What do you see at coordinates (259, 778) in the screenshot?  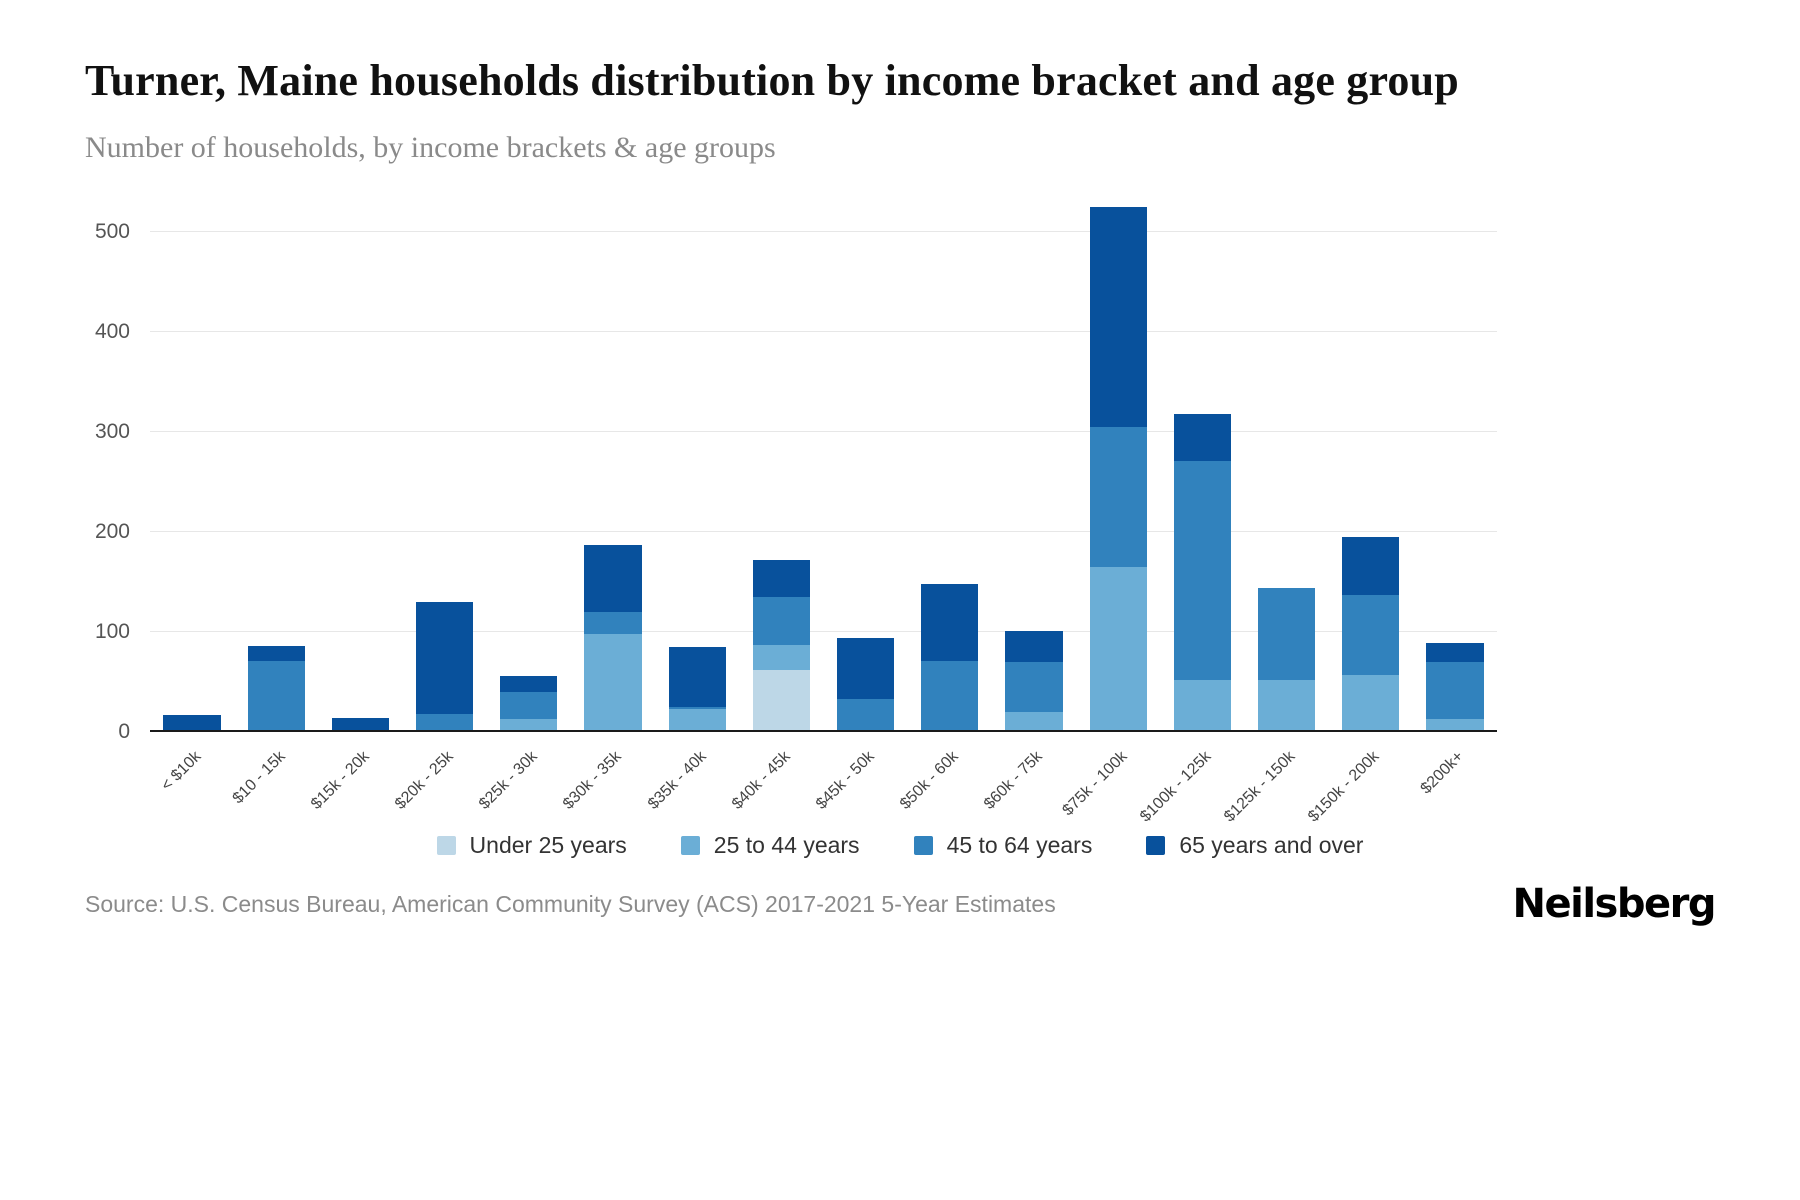 I see `x-tick-label: $10 - 15k` at bounding box center [259, 778].